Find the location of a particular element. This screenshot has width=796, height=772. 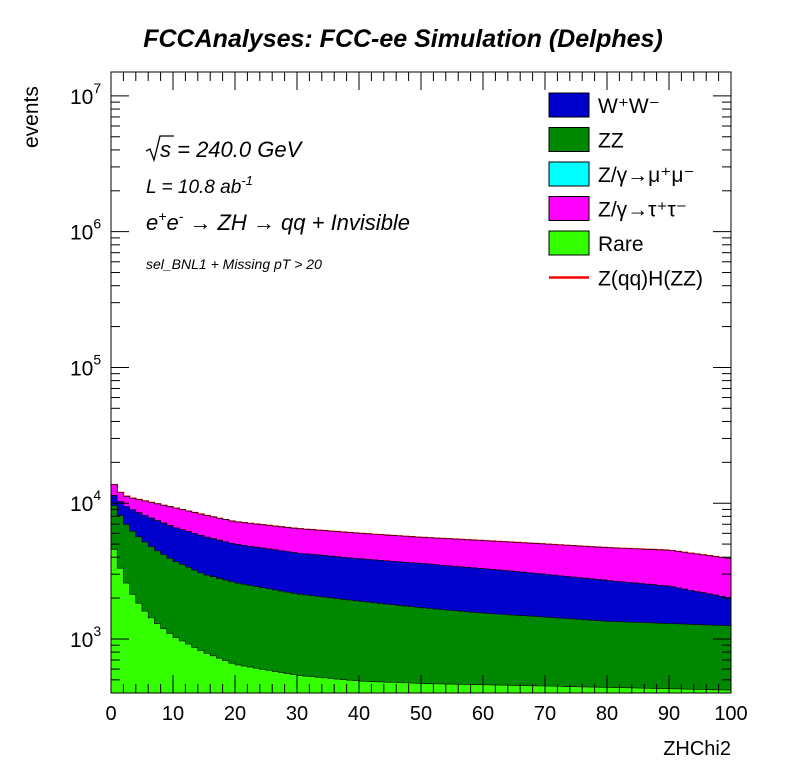

svg-text:e+e-→ ZH → qq + Invisible: e+e- → ZH → qq + Invisible is located at coordinates (278, 221).